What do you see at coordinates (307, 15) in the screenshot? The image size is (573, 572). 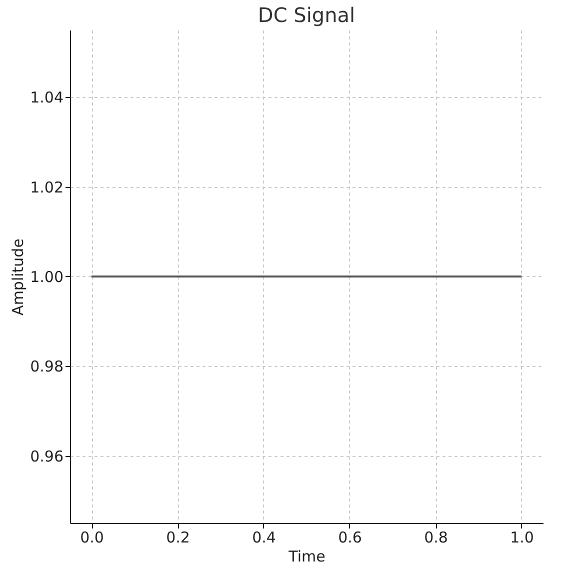 I see `chart-title: DC Signal` at bounding box center [307, 15].